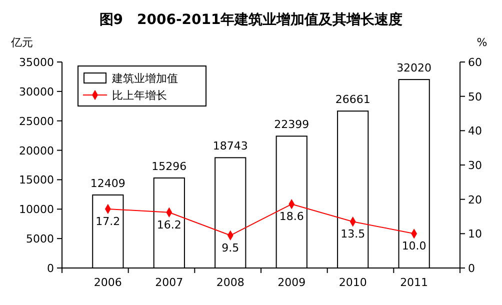 The width and height of the screenshot is (502, 305). Describe the element at coordinates (36, 209) in the screenshot. I see `y-tick-label: 10000` at that location.